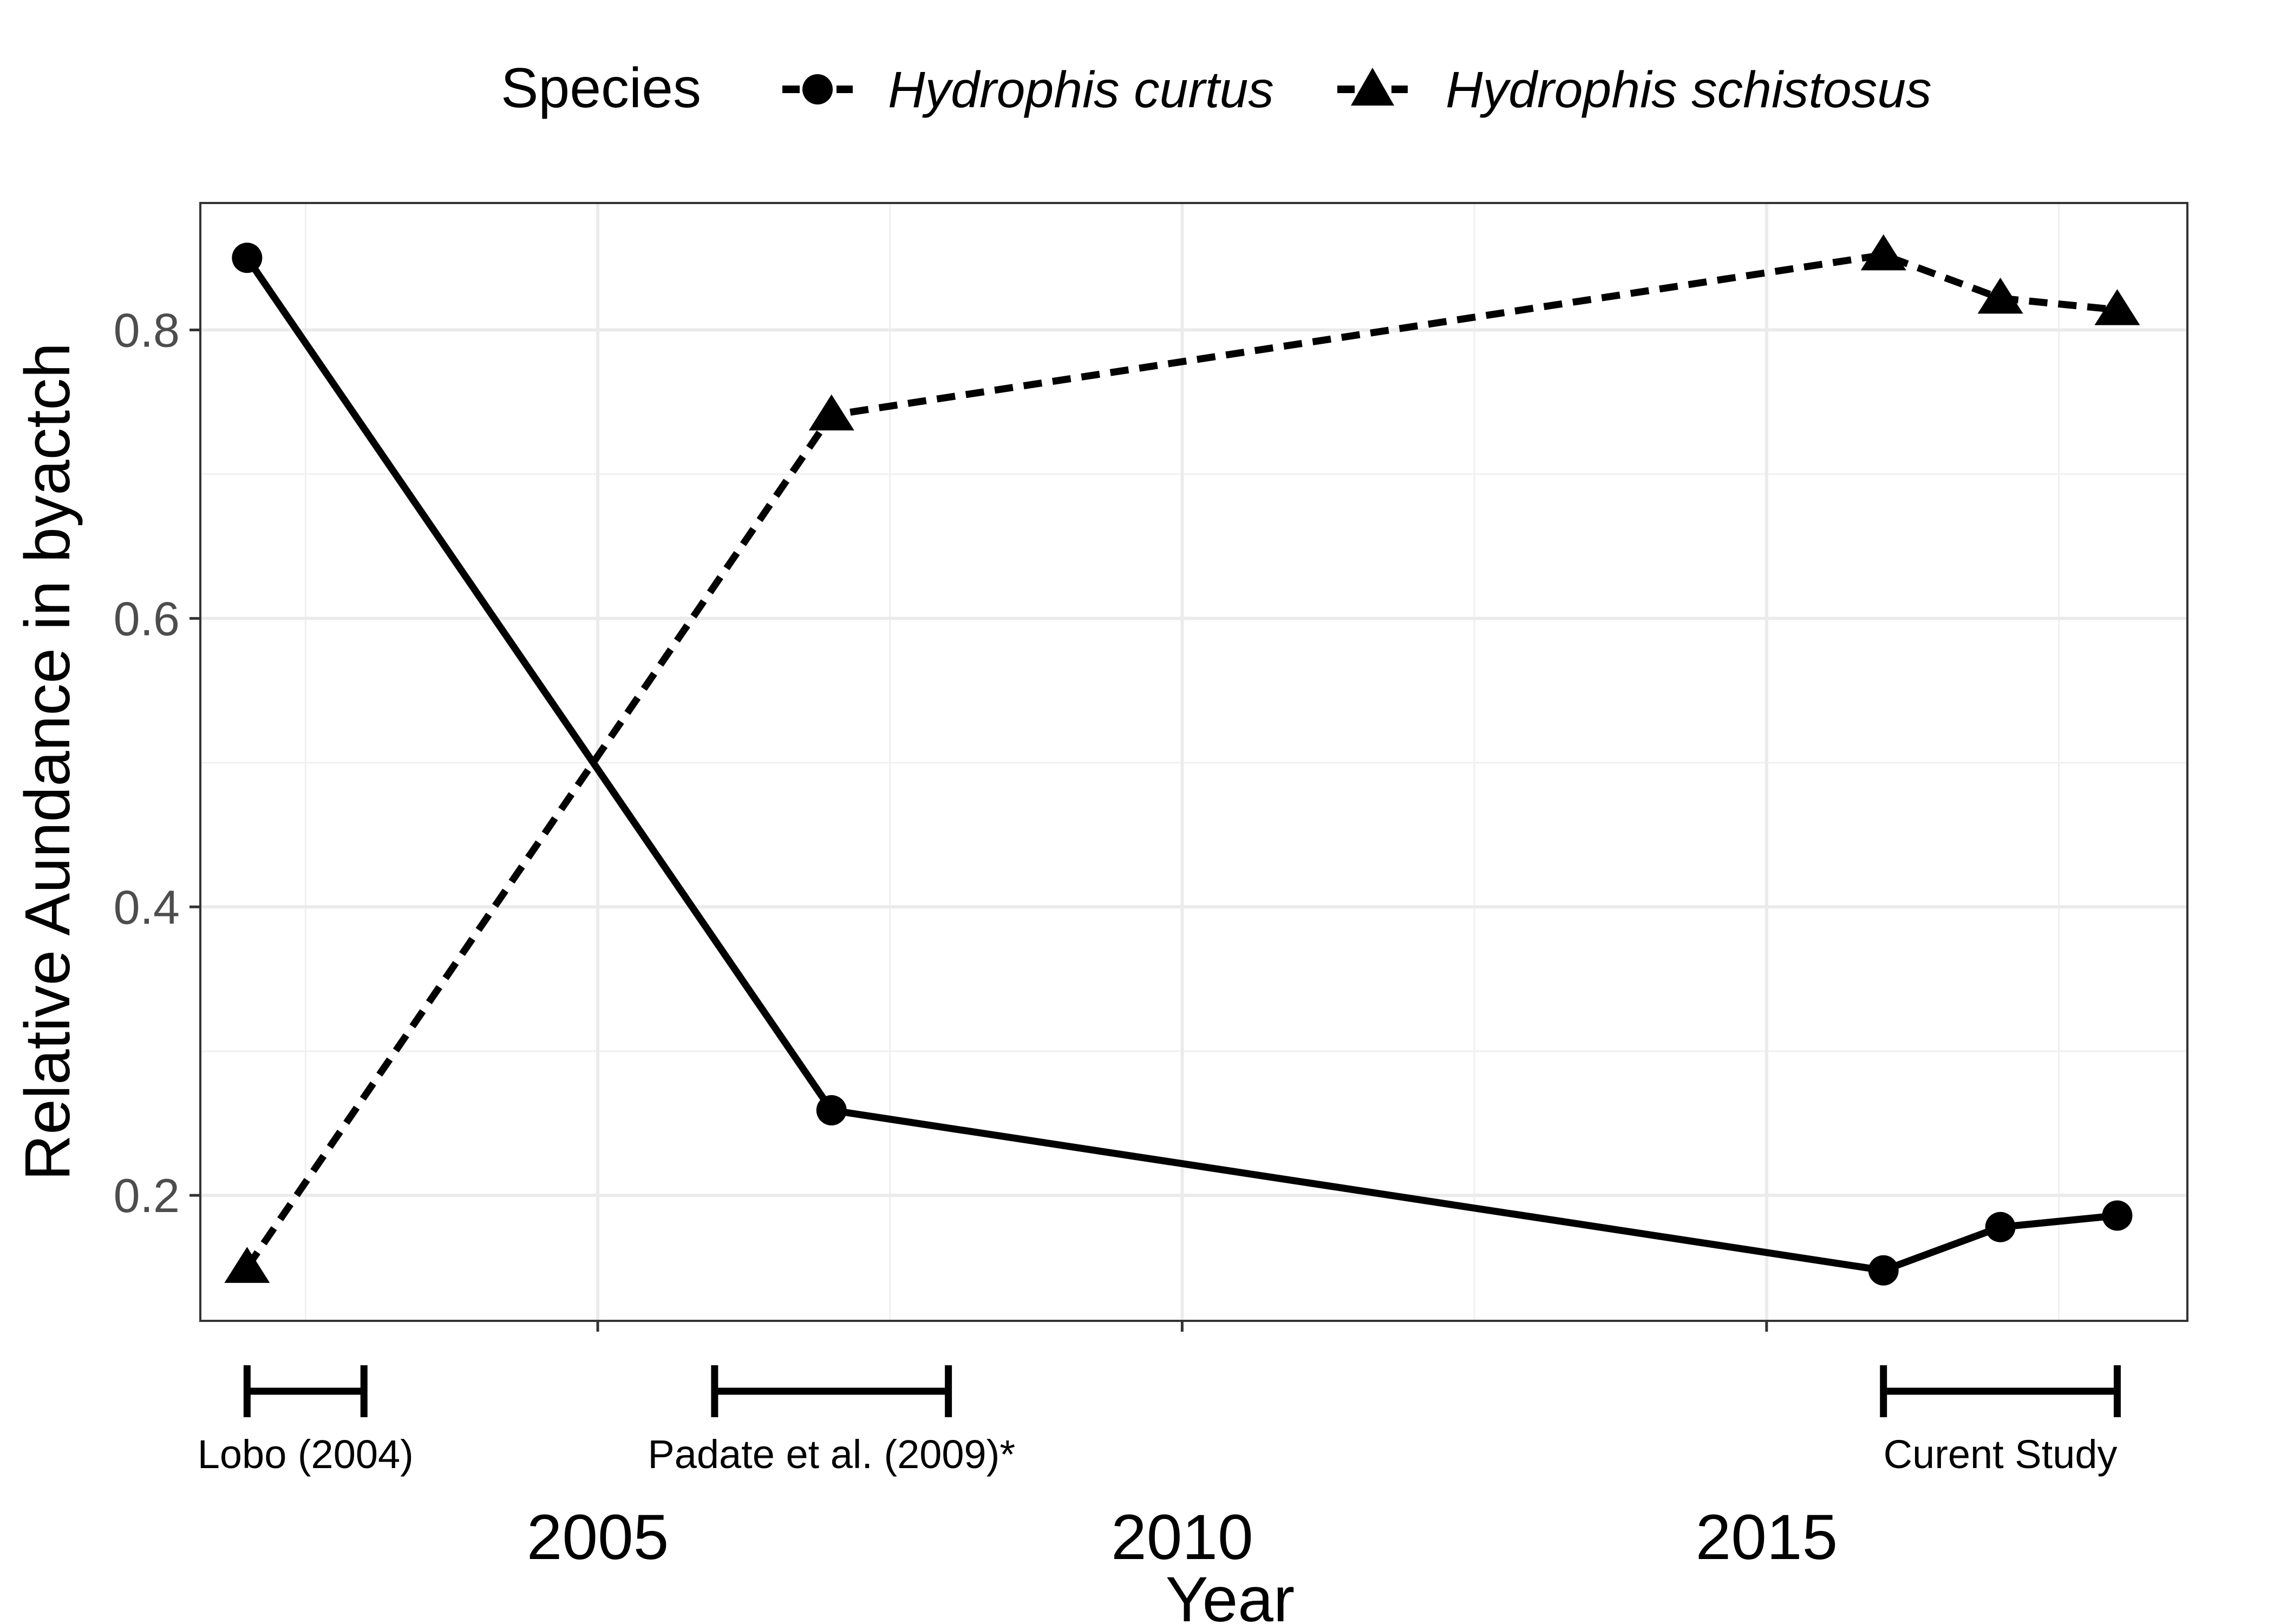 The image size is (2274, 1624). Describe the element at coordinates (147, 907) in the screenshot. I see `y-tick-label: 0.4` at that location.